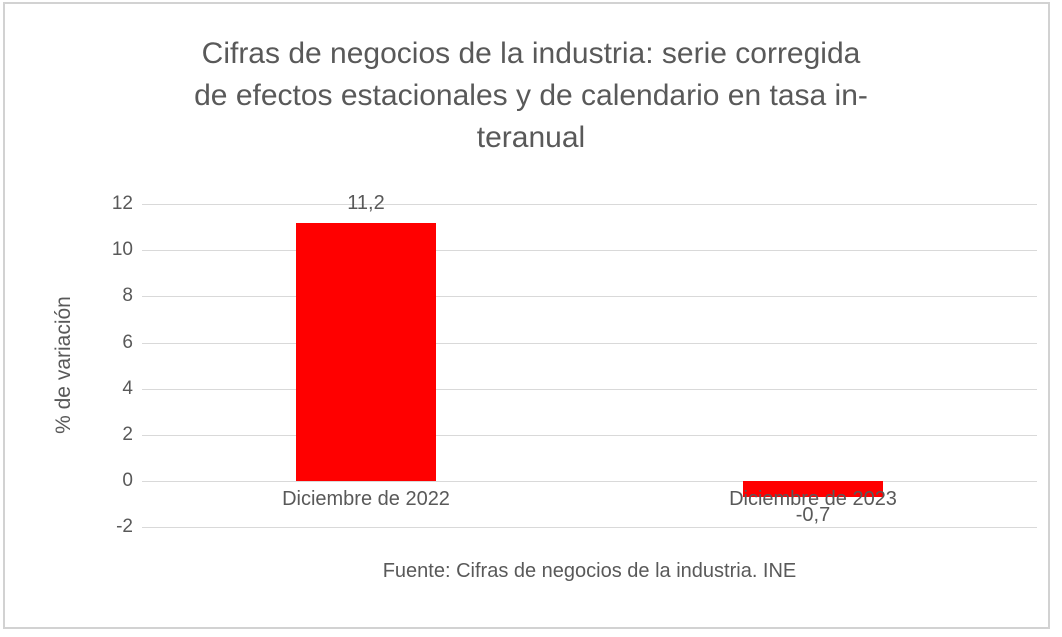 This screenshot has height=637, width=1062. Describe the element at coordinates (122, 203) in the screenshot. I see `y-tick-label: 12` at that location.